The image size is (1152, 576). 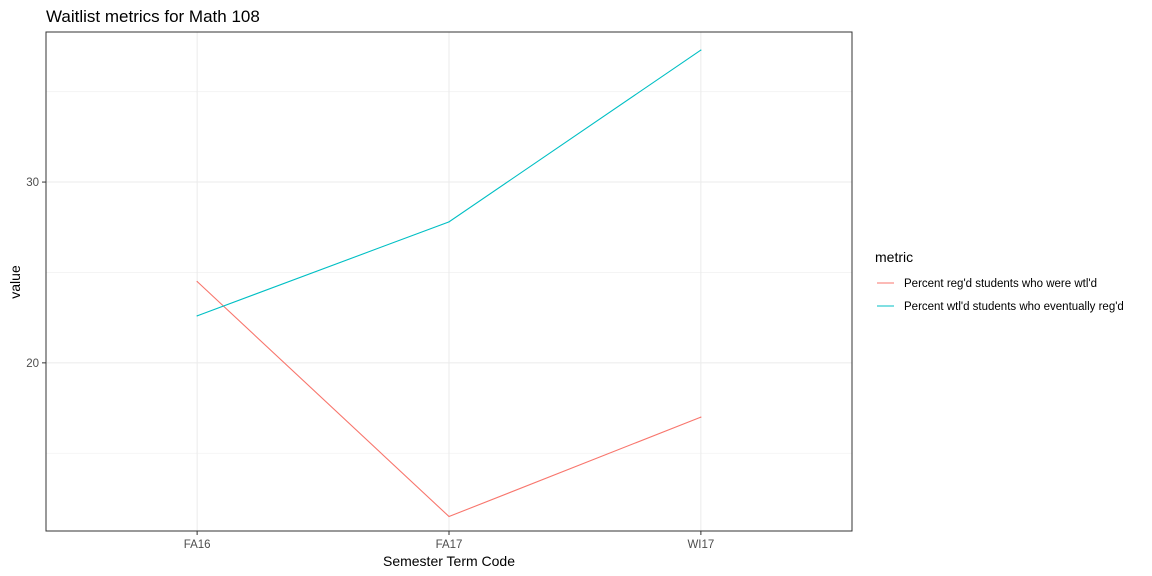 I want to click on y-tick-label: 30, so click(x=32, y=183).